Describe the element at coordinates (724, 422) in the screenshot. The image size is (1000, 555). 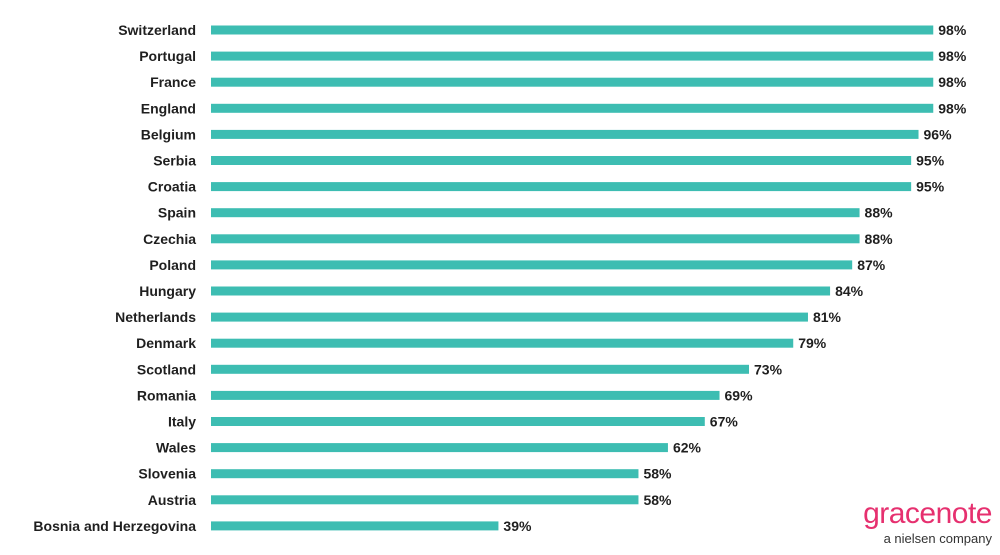
I see `value-label: 67%` at that location.